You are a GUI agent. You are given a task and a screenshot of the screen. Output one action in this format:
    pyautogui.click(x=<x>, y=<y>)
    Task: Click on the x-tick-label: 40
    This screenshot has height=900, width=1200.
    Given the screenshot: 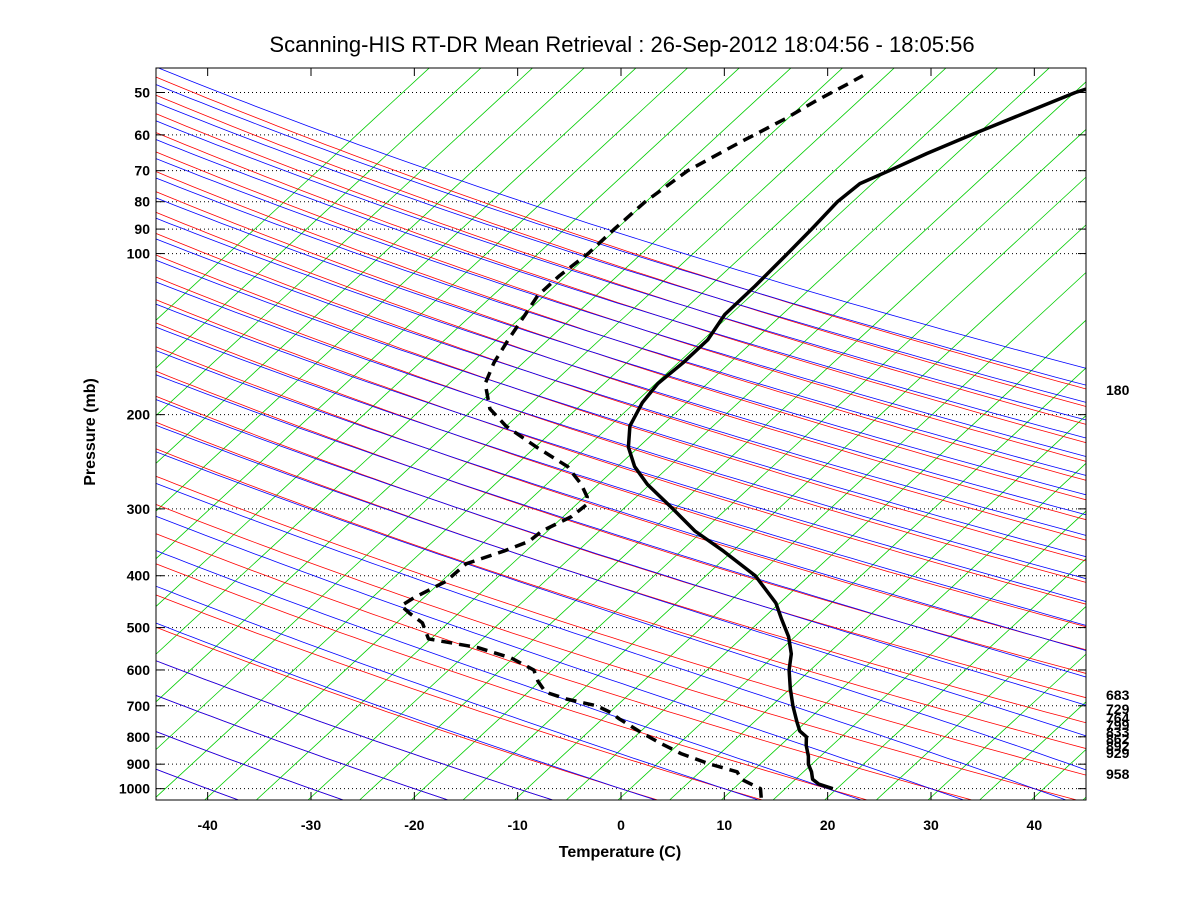 What is the action you would take?
    pyautogui.click(x=1035, y=825)
    